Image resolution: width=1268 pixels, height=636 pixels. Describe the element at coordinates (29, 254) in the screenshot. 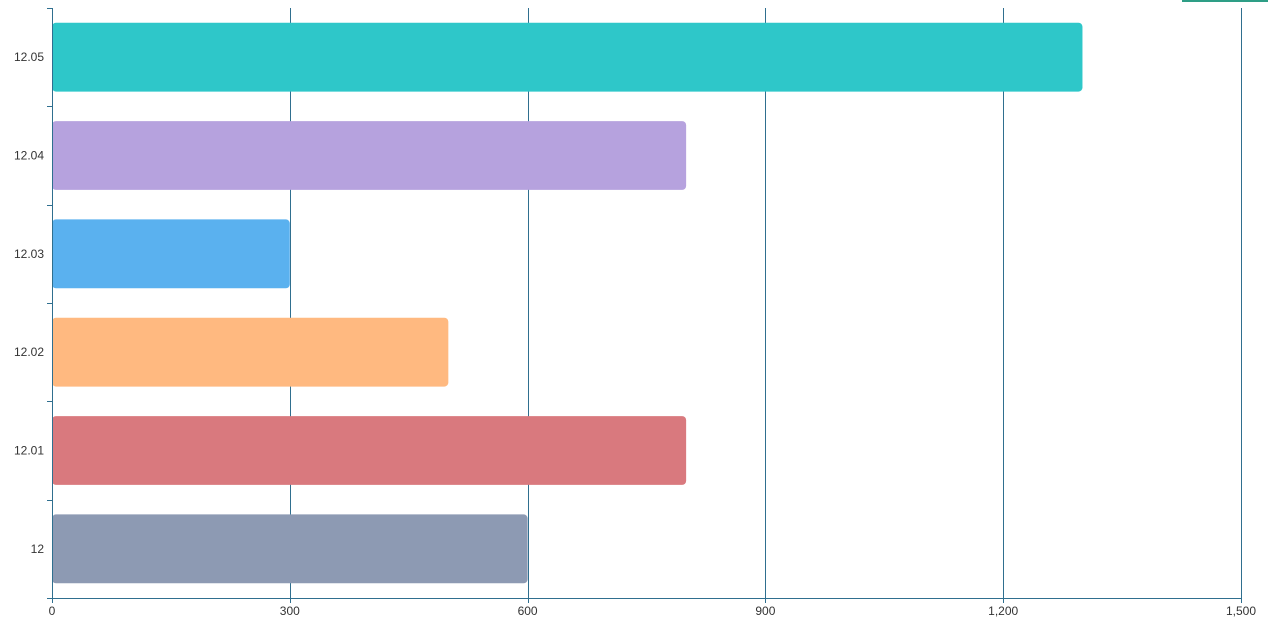

I see `y-tick-label-12-03: 12.03` at that location.